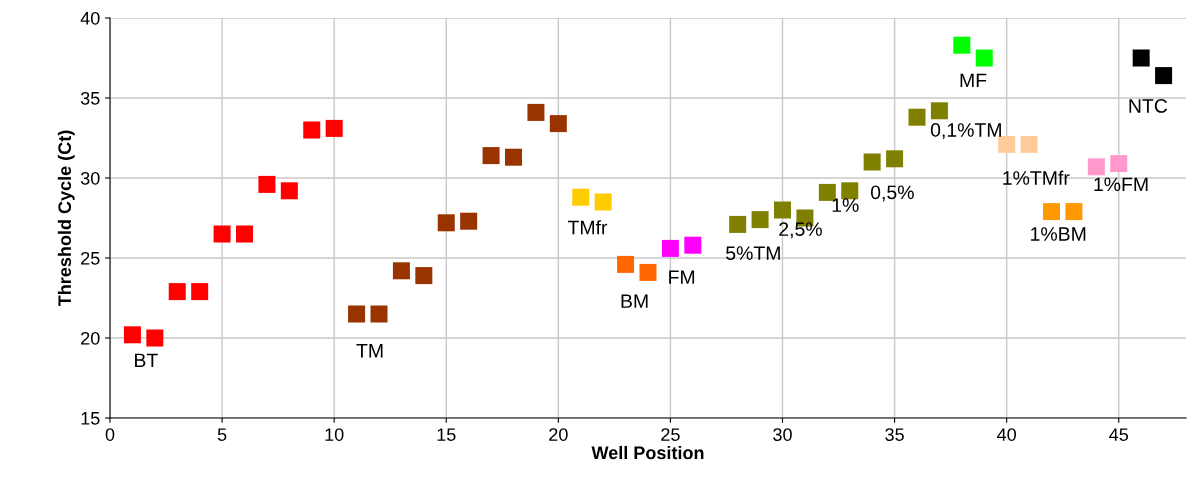 This screenshot has width=1198, height=486. I want to click on series-label: 1%TMfr, so click(1036, 177).